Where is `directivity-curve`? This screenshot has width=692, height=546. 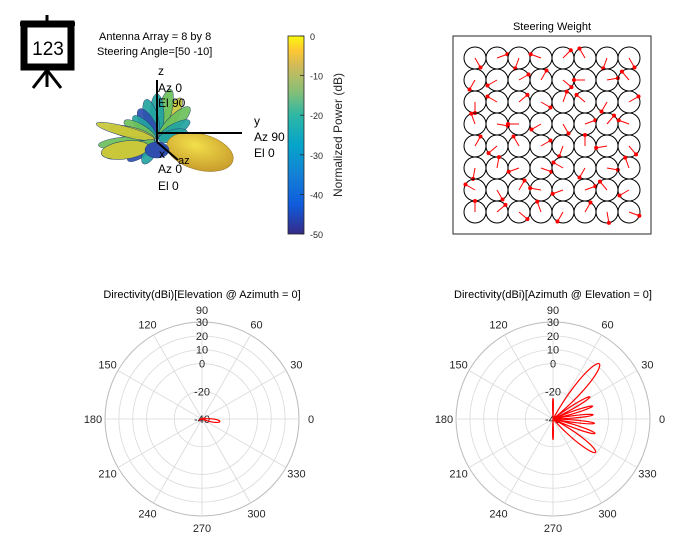
directivity-curve is located at coordinates (576, 408).